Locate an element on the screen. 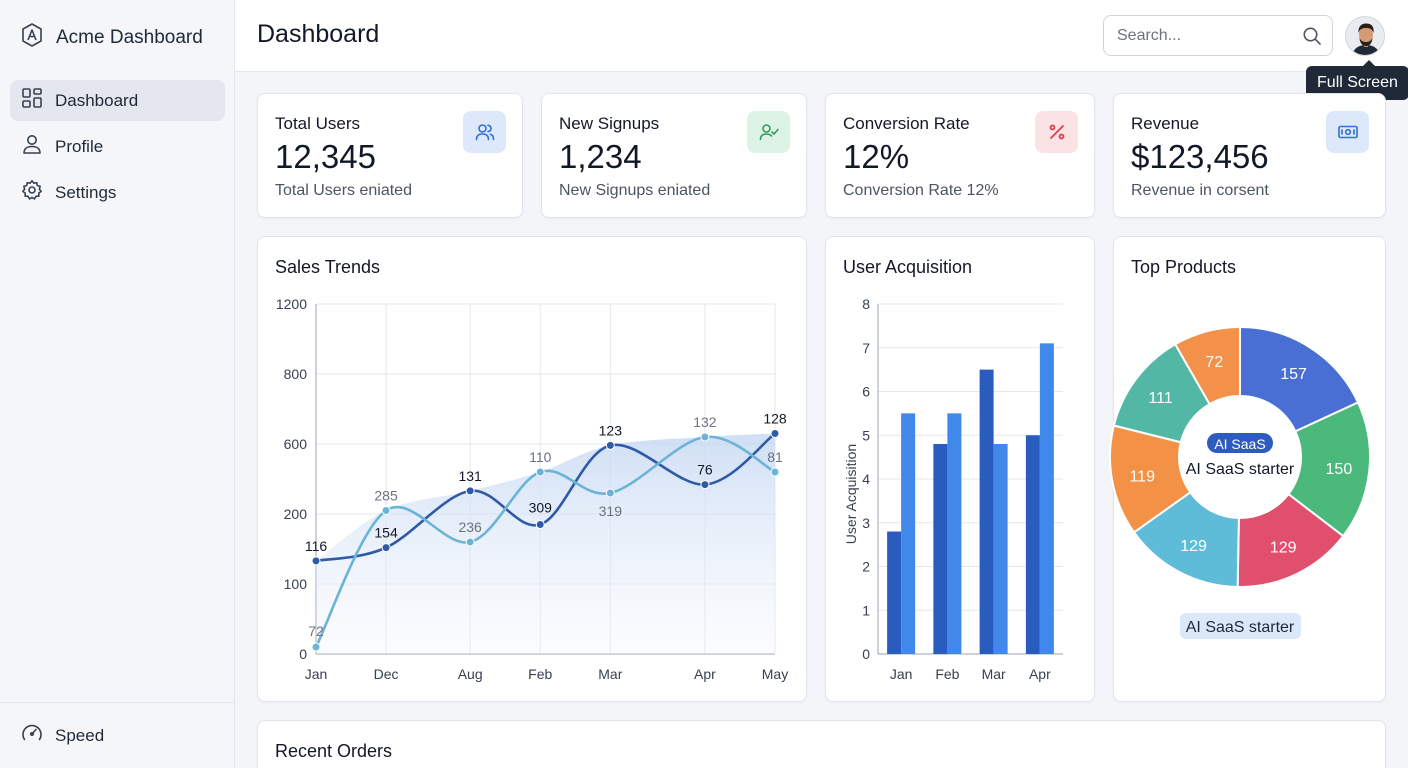 Image resolution: width=1408 pixels, height=768 pixels. card-title: Sales Trends is located at coordinates (328, 267).